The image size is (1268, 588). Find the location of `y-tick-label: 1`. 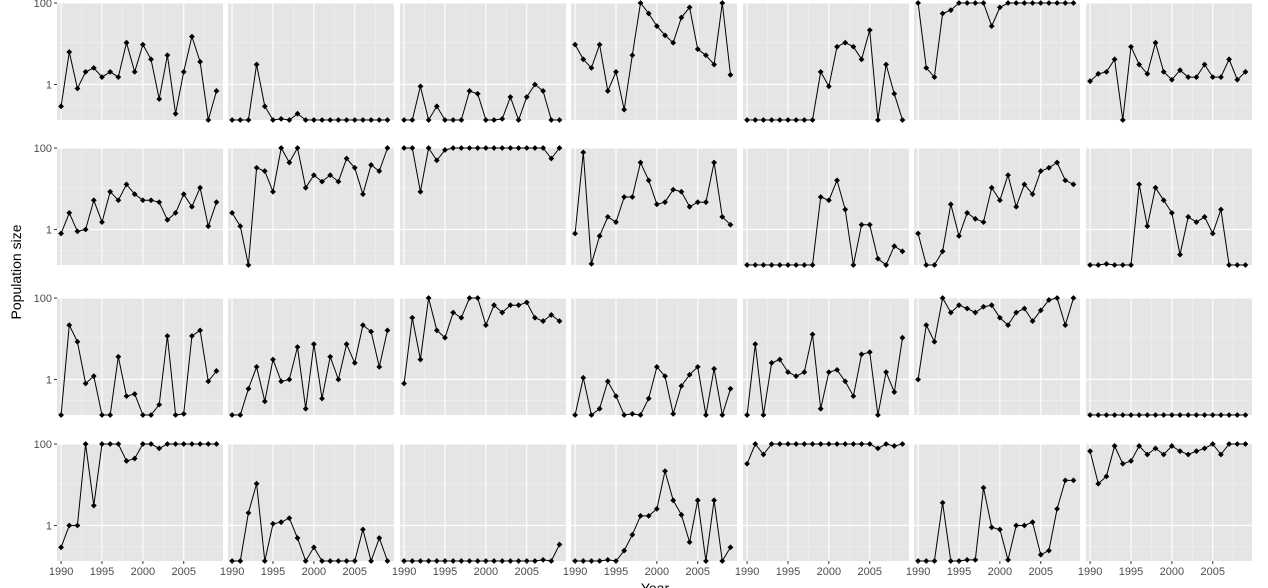

y-tick-label: 1 is located at coordinates (49, 230).